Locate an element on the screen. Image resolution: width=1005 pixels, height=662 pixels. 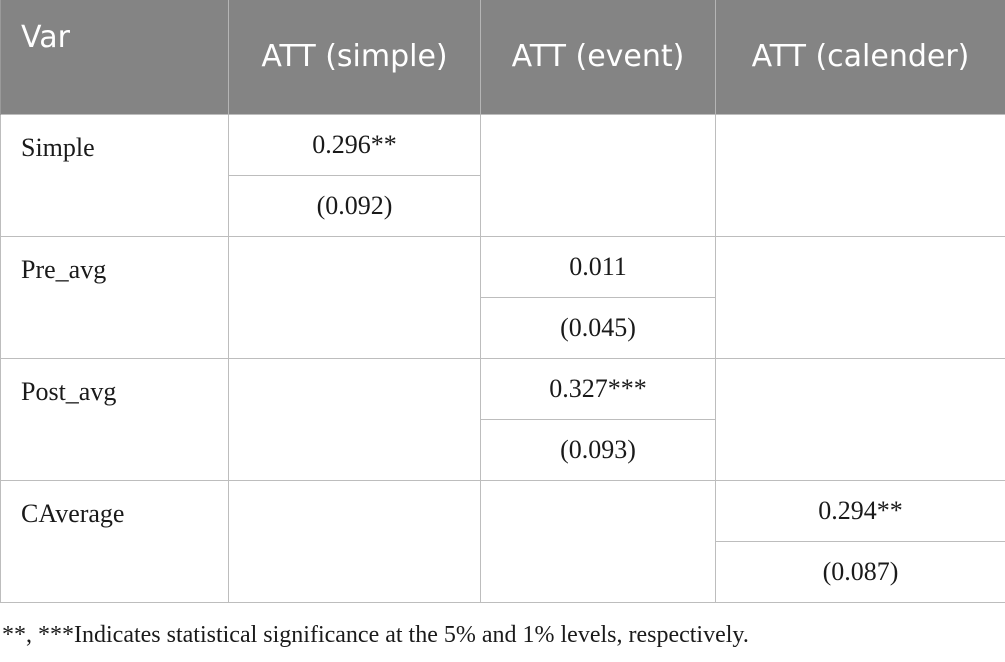
cell-estimate: 0.011 is located at coordinates (598, 266).